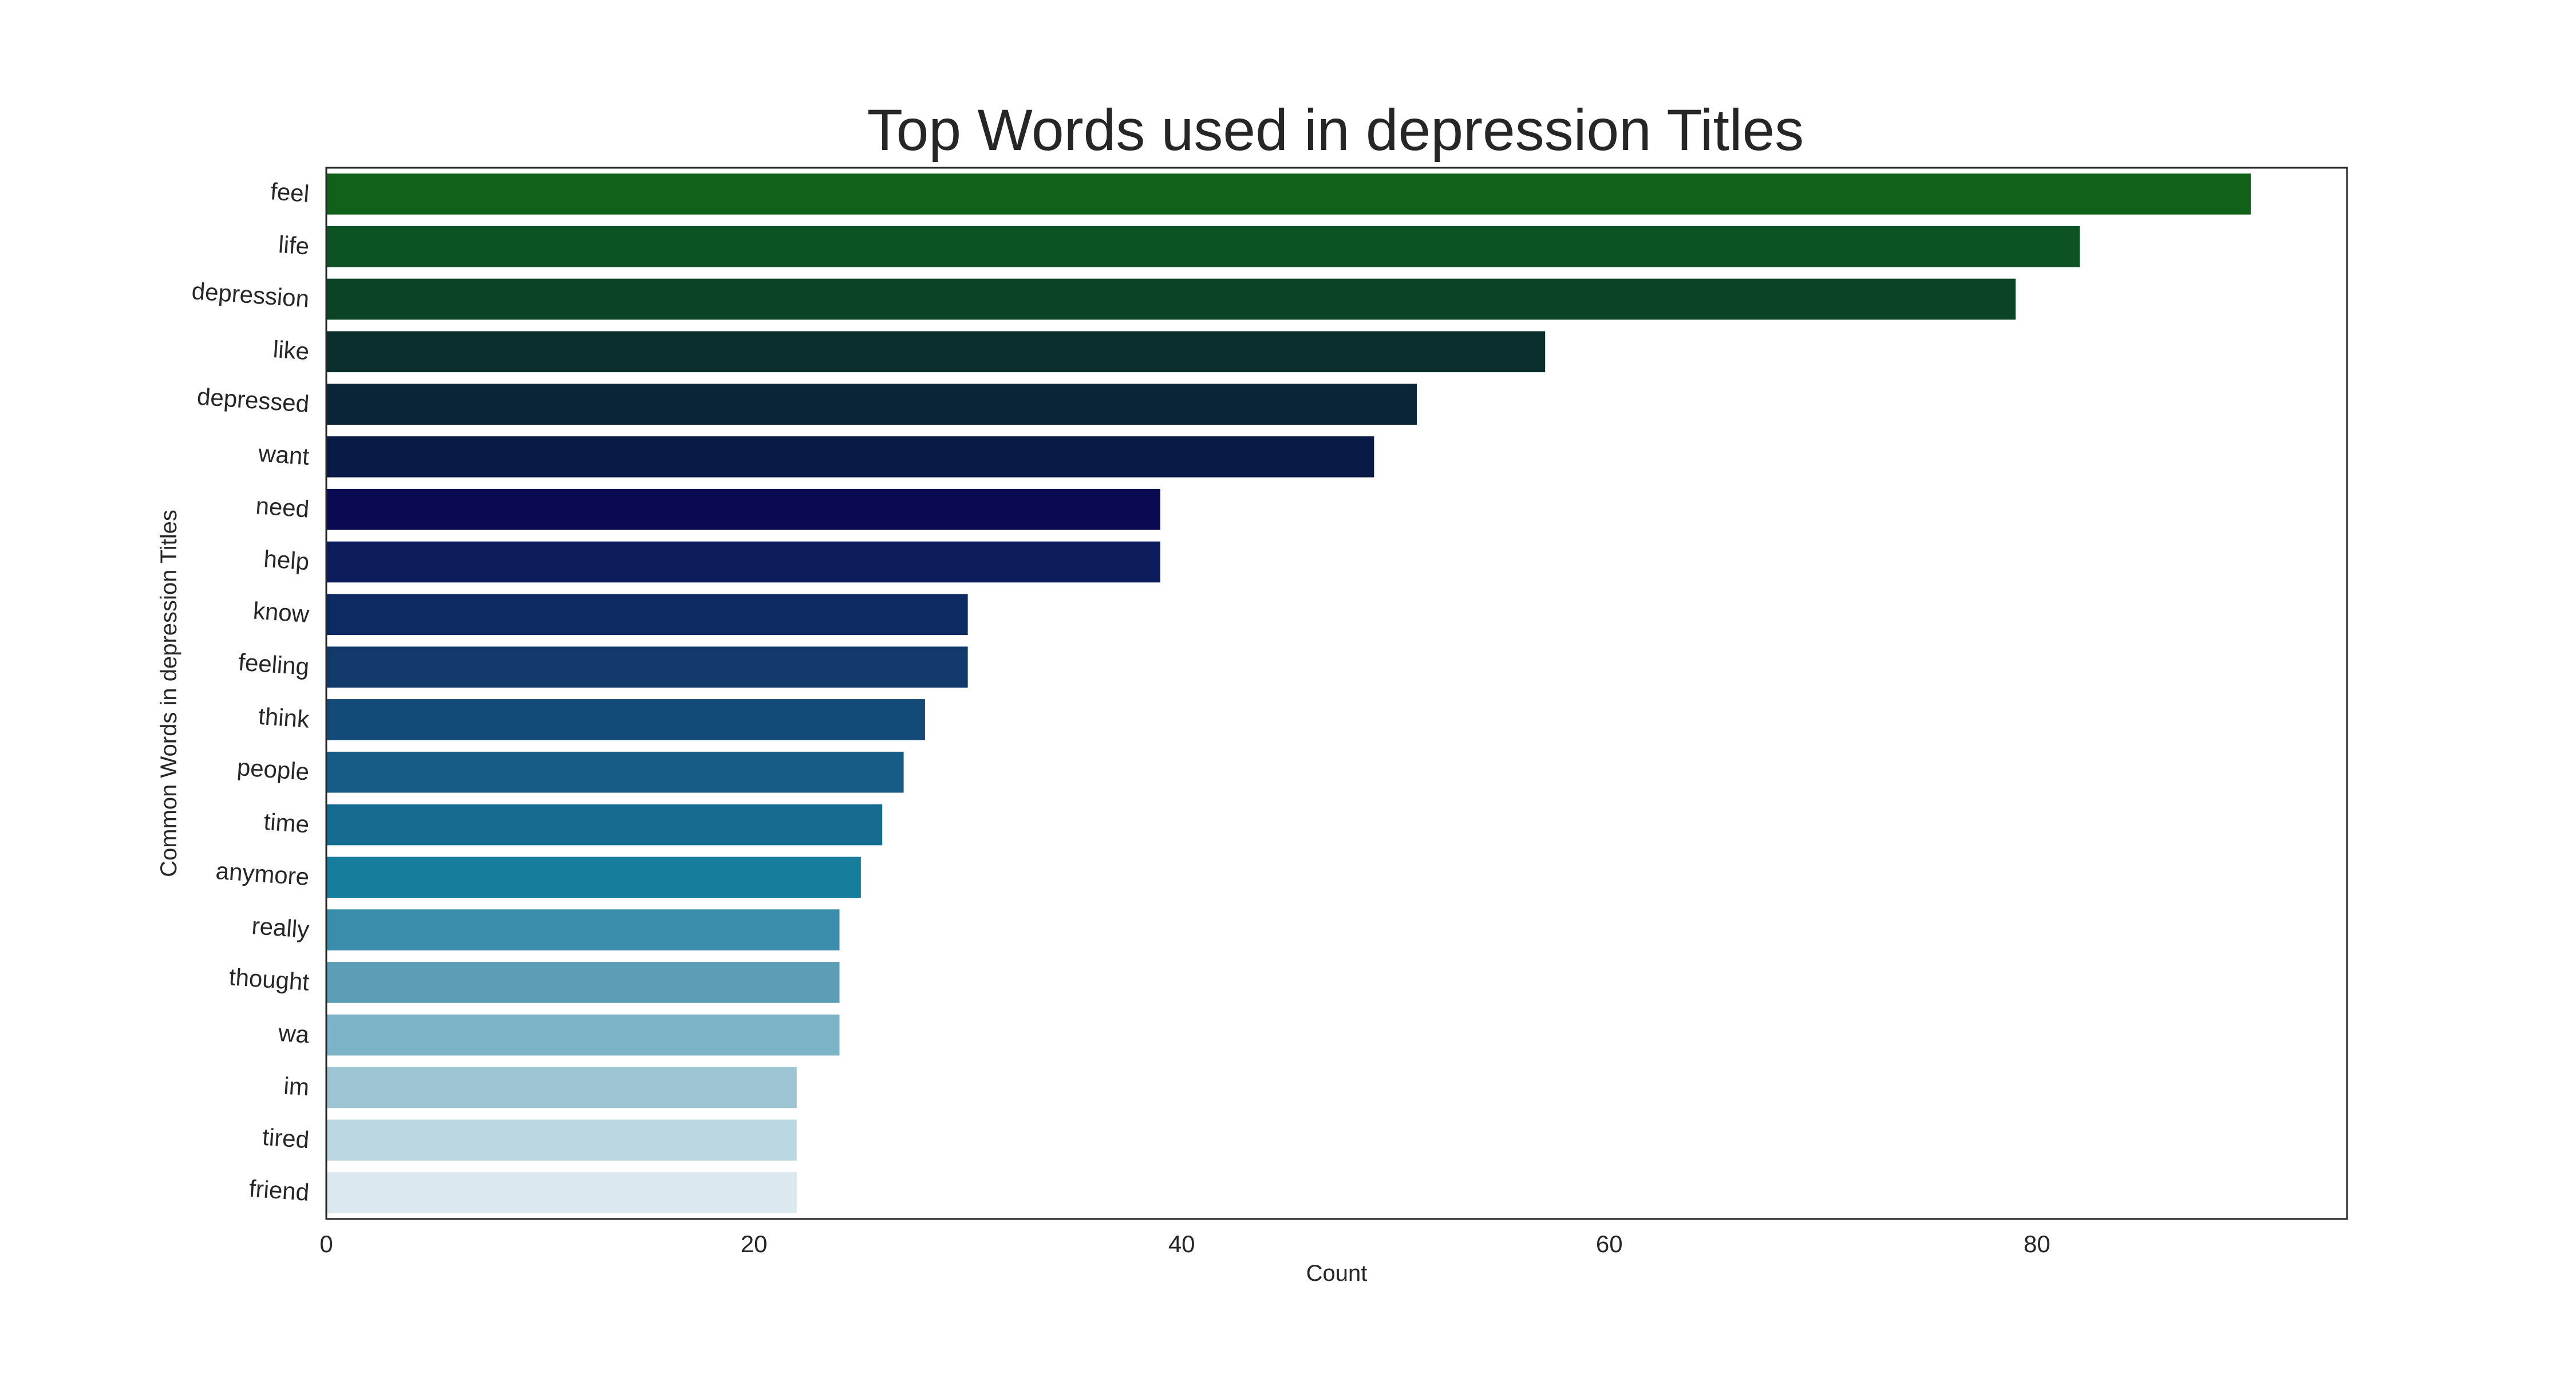 The width and height of the screenshot is (2576, 1377). Describe the element at coordinates (291, 350) in the screenshot. I see `y-tick-label: like` at that location.